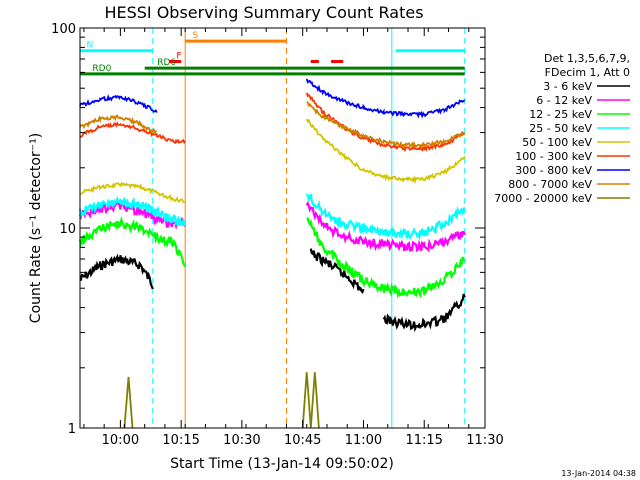  I want to click on legend-entry-label-6: 300 - 800 keV, so click(553, 170).